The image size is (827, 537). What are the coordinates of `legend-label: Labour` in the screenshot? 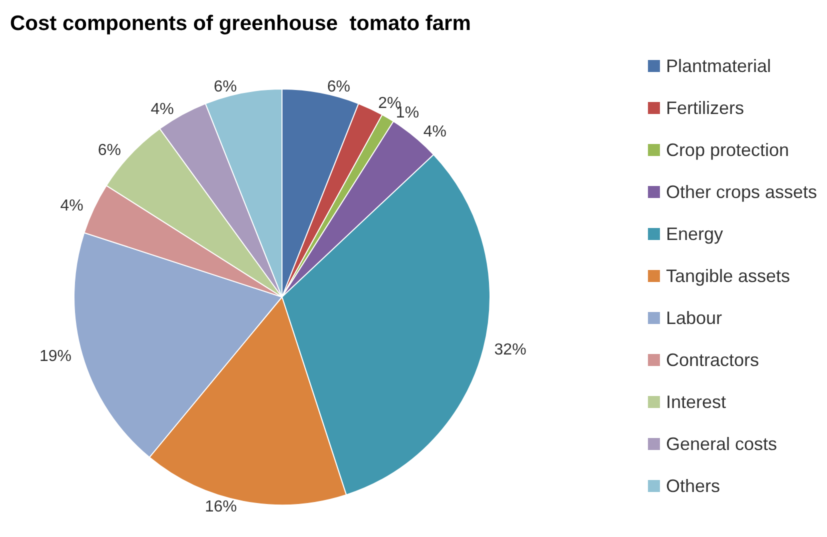 It's located at (694, 318).